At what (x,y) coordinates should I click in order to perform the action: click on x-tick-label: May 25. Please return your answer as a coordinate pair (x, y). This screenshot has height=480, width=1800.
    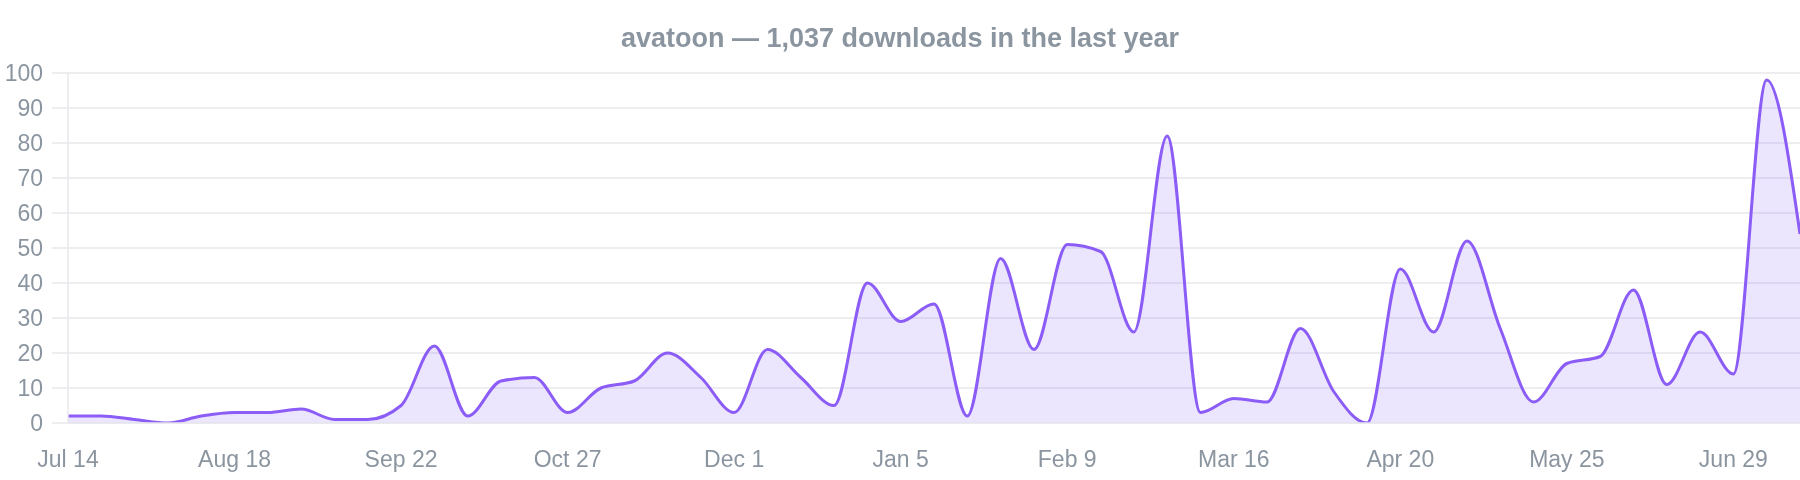
    Looking at the image, I should click on (1567, 459).